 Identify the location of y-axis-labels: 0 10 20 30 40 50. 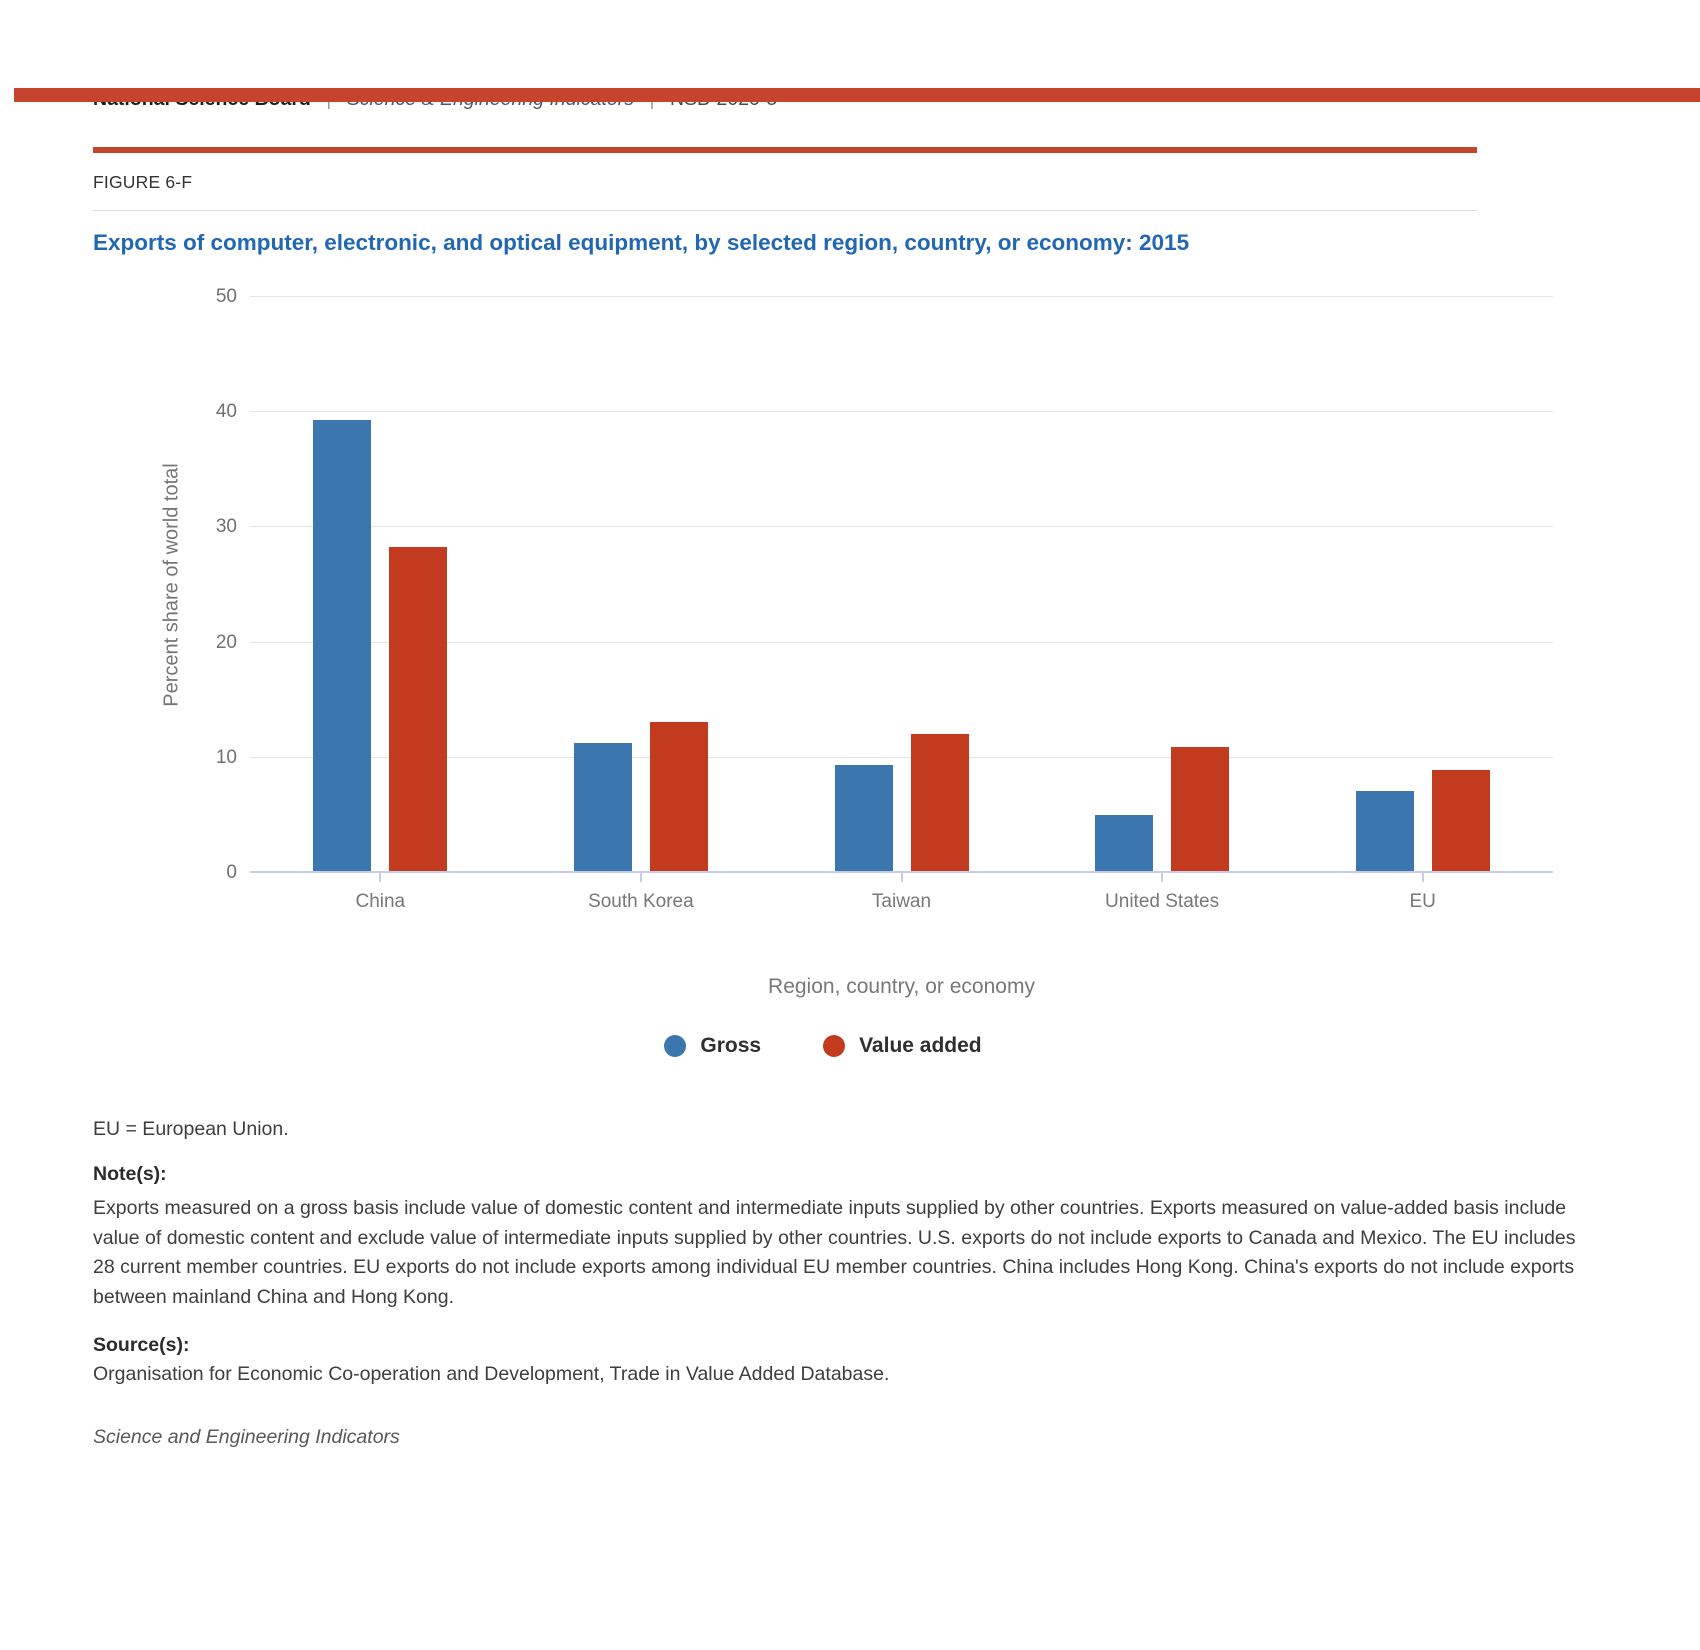
(165, 584).